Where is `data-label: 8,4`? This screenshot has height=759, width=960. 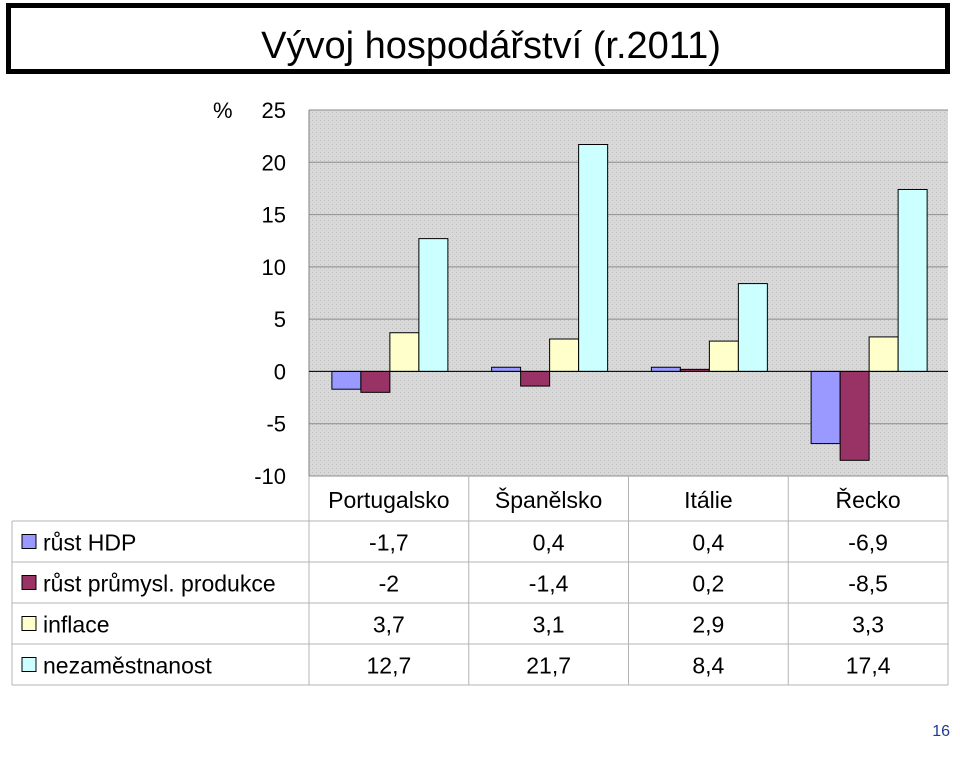 data-label: 8,4 is located at coordinates (708, 666).